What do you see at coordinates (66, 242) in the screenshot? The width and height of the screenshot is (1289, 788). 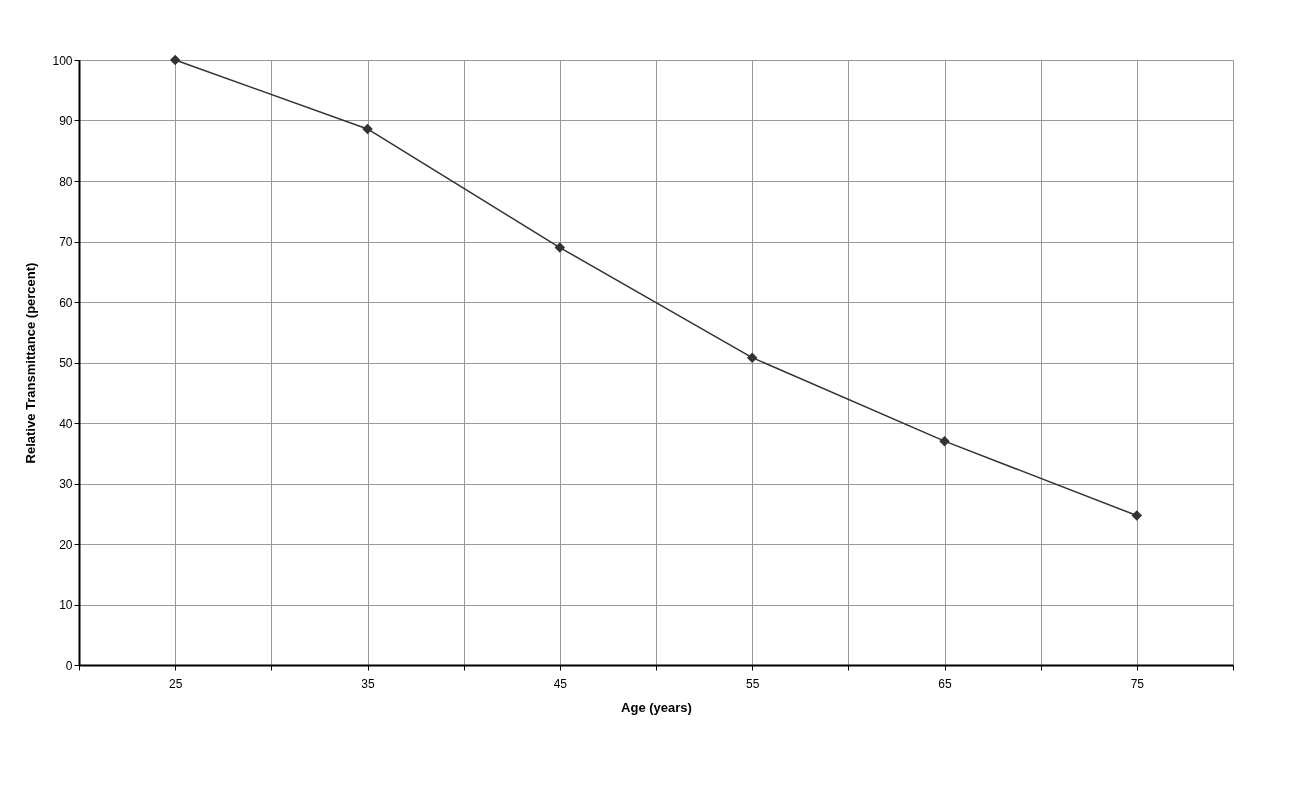 I see `y-tick-label: 70` at bounding box center [66, 242].